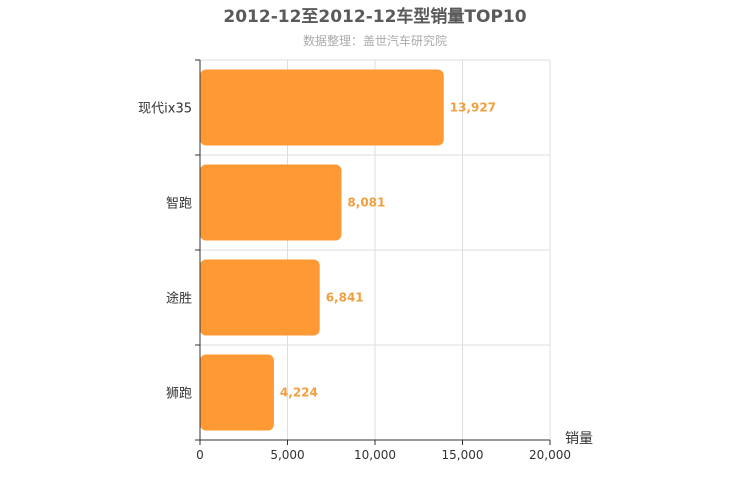 The image size is (750, 500). I want to click on data-label: 8,081, so click(366, 203).